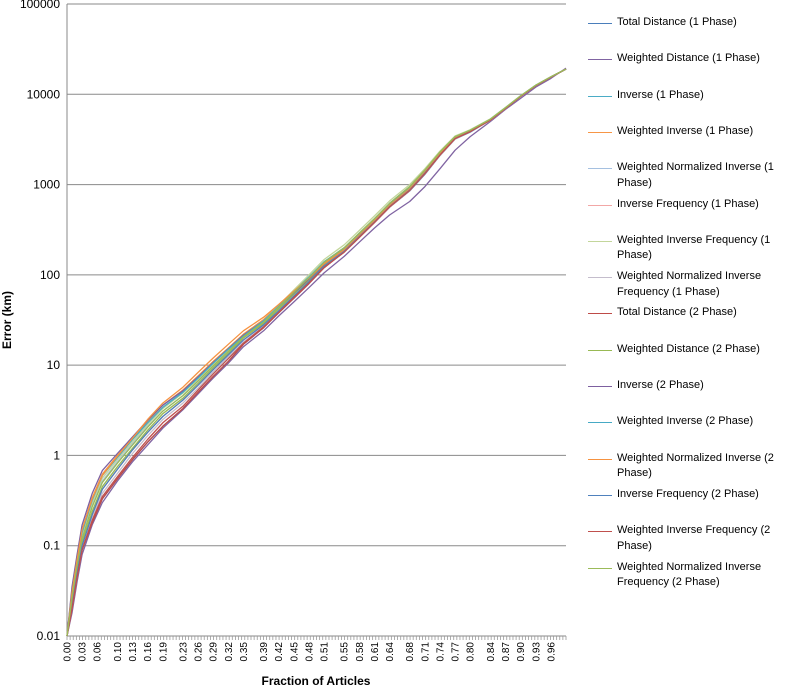 Image resolution: width=791 pixels, height=687 pixels. What do you see at coordinates (279, 652) in the screenshot?
I see `x-tick-label: 0.42` at bounding box center [279, 652].